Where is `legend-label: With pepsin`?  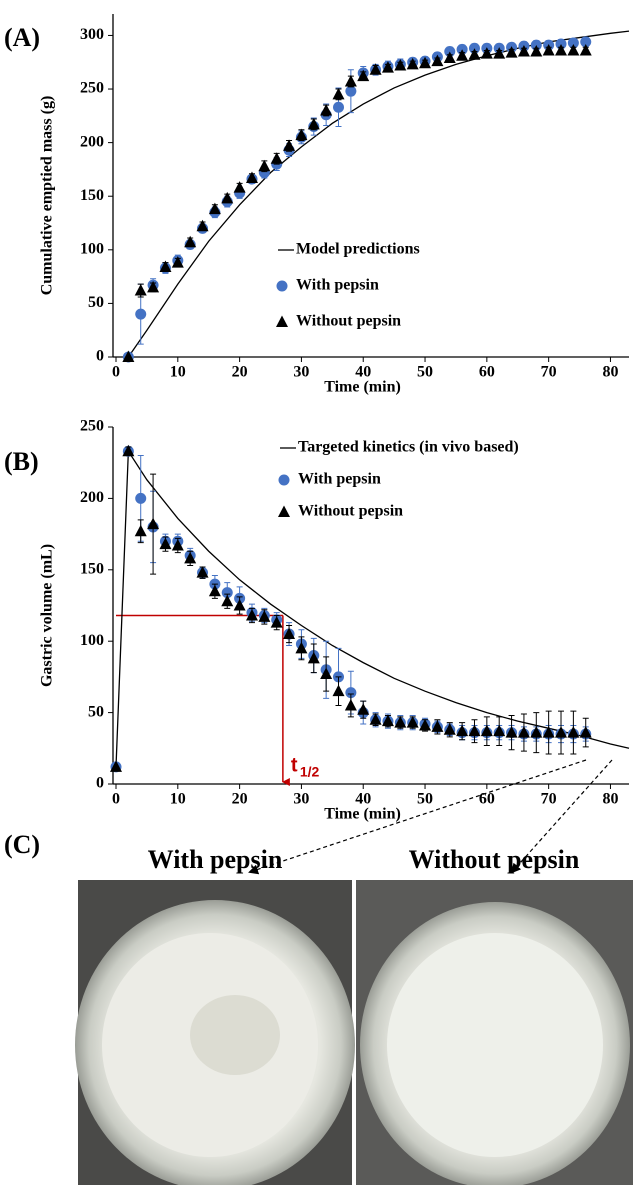
legend-label: With pepsin is located at coordinates (339, 479).